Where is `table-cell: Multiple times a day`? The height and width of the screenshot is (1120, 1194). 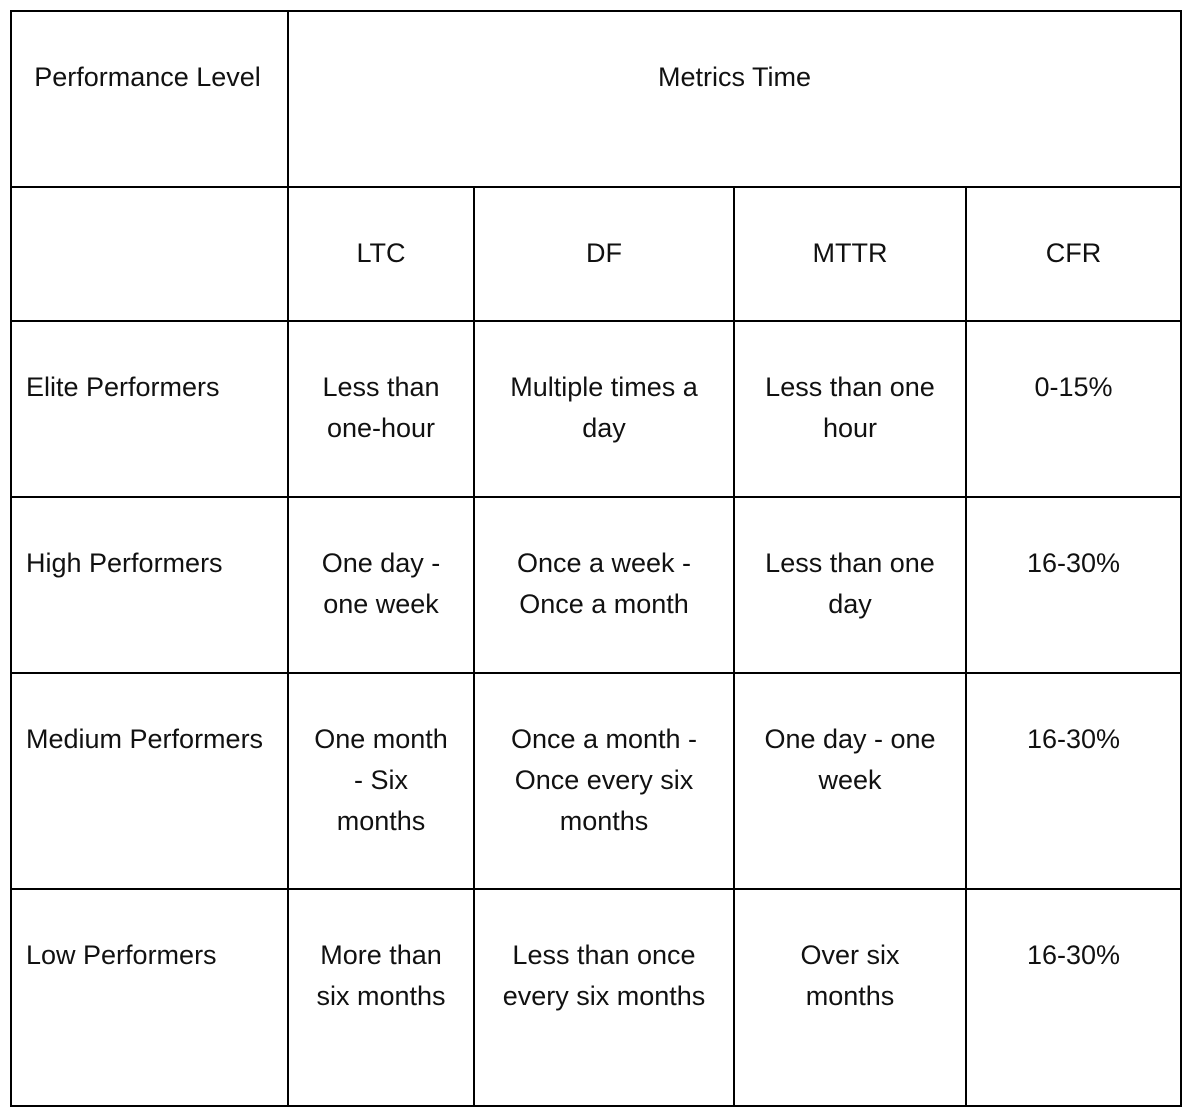 table-cell: Multiple times a day is located at coordinates (604, 409).